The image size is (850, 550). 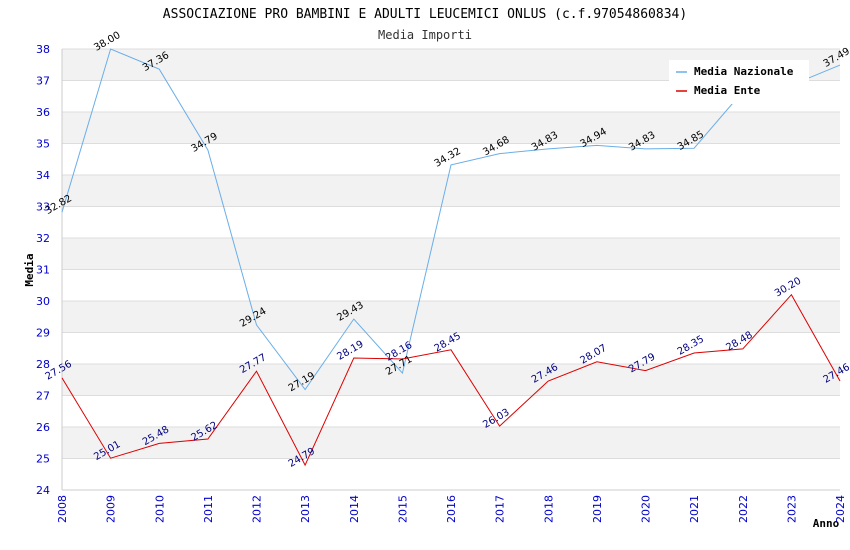 I want to click on y-tick-label: 38, so click(x=43, y=49).